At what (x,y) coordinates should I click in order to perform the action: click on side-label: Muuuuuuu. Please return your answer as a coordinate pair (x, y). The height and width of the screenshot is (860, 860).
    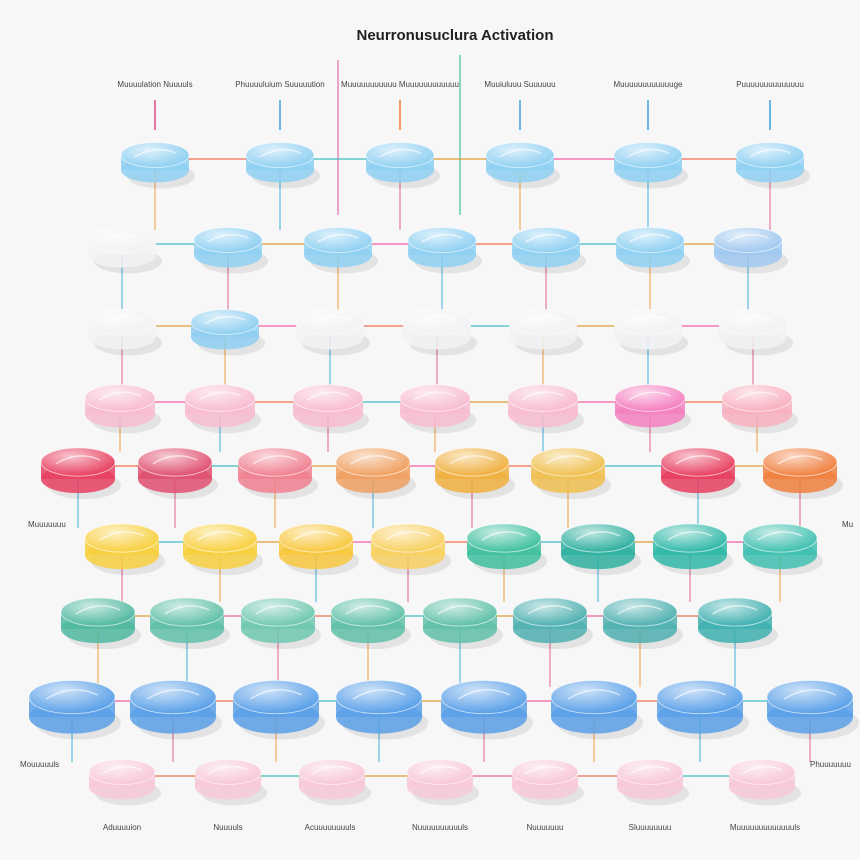
    Looking at the image, I should click on (47, 524).